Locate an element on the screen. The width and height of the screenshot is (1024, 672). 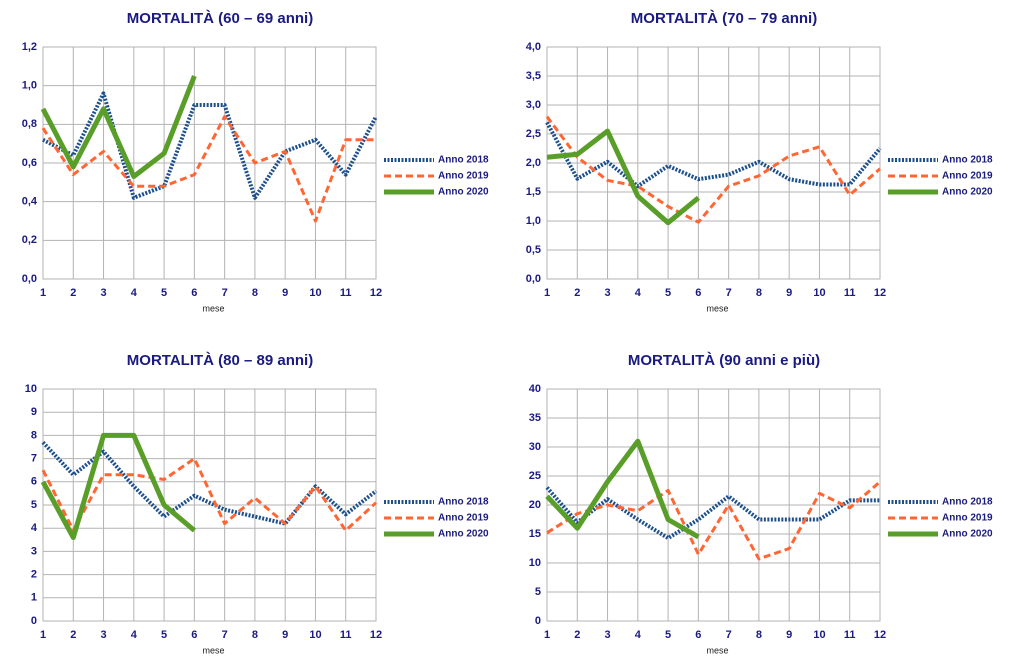
y-tick-label: 0,0 is located at coordinates (533, 279).